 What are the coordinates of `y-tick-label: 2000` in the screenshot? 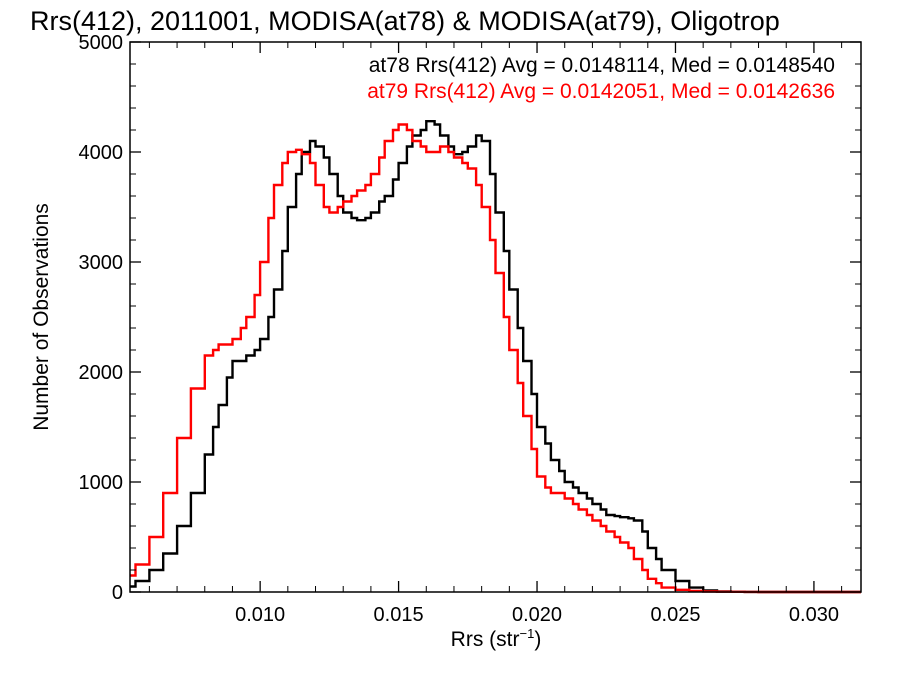 It's located at (101, 373).